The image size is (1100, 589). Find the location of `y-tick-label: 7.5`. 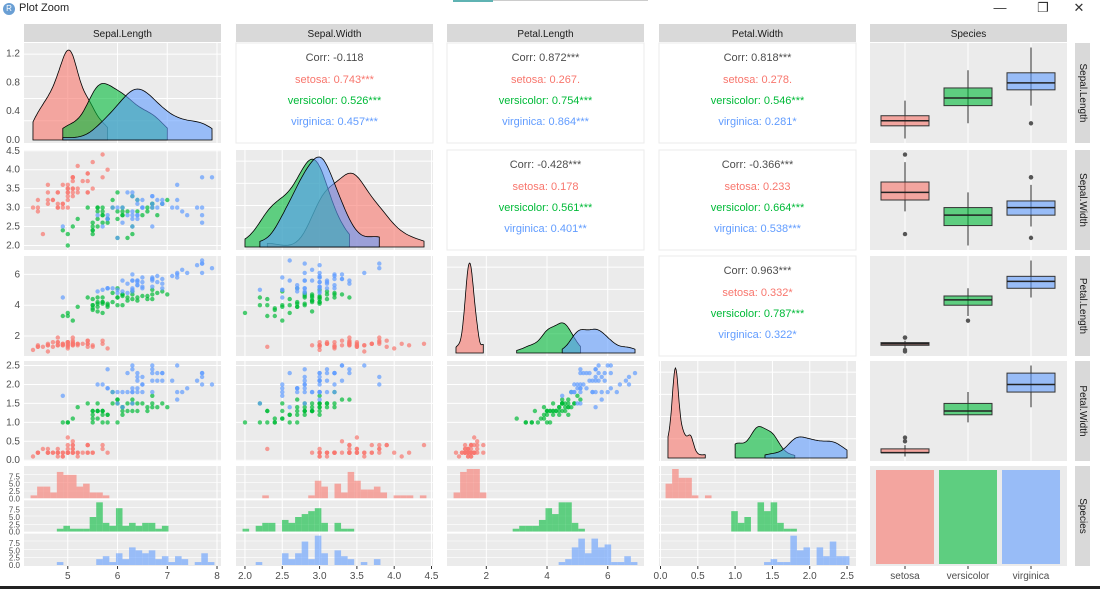

y-tick-label: 7.5 is located at coordinates (15, 543).